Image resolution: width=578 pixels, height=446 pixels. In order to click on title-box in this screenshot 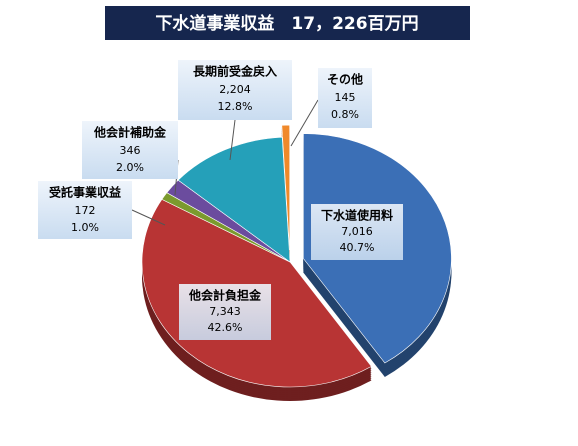, I will do `click(287, 23)`.